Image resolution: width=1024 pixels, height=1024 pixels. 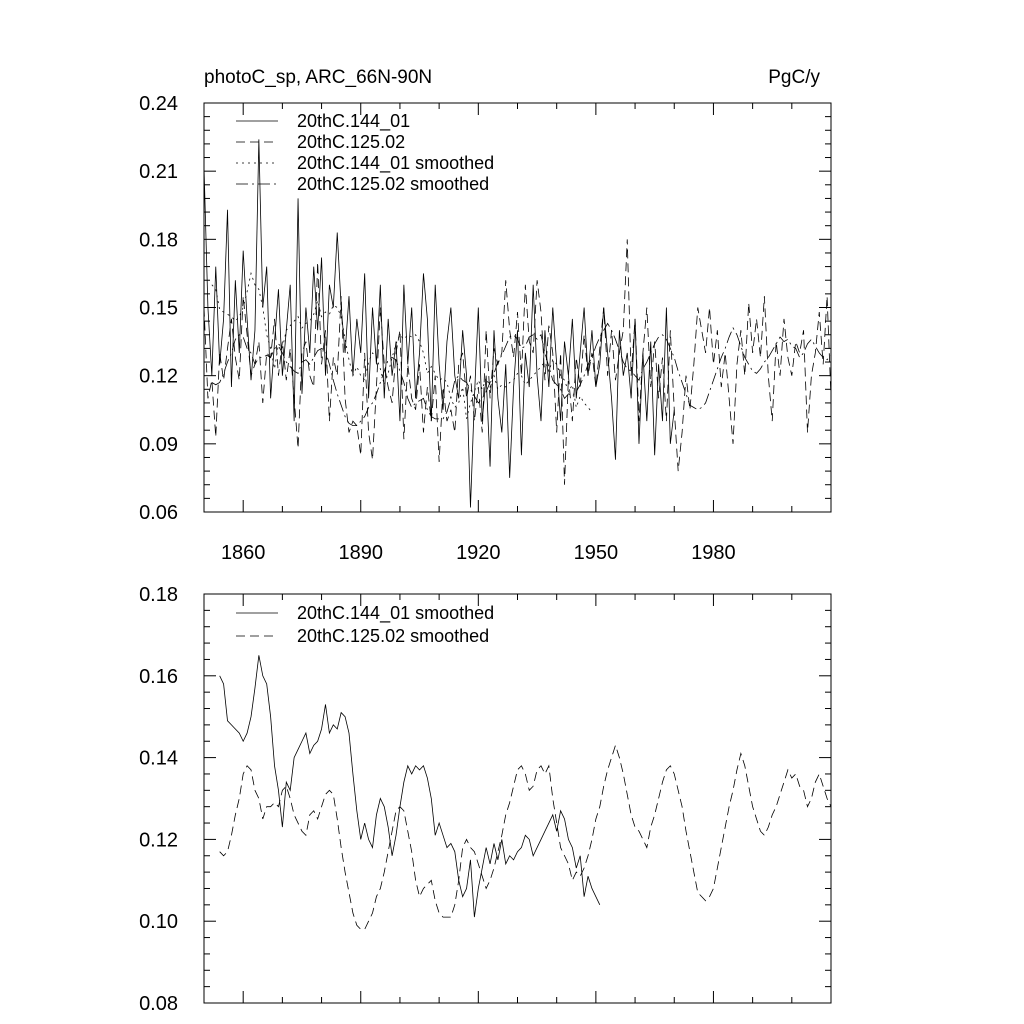 I want to click on panel1-ytick-label: 0.18, so click(x=158, y=595).